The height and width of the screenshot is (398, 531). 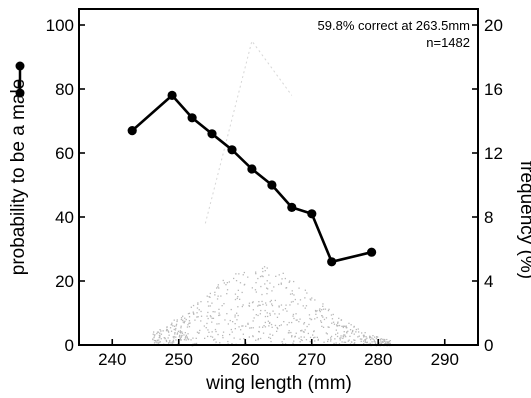 I want to click on accuracy-annotation: 59.8% correct at 263.5mm, so click(x=394, y=25).